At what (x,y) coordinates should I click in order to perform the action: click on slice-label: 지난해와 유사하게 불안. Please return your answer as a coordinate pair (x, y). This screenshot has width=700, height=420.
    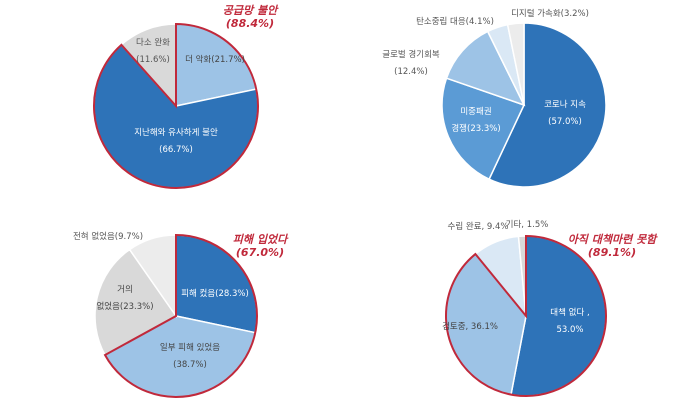
    Looking at the image, I should click on (176, 132).